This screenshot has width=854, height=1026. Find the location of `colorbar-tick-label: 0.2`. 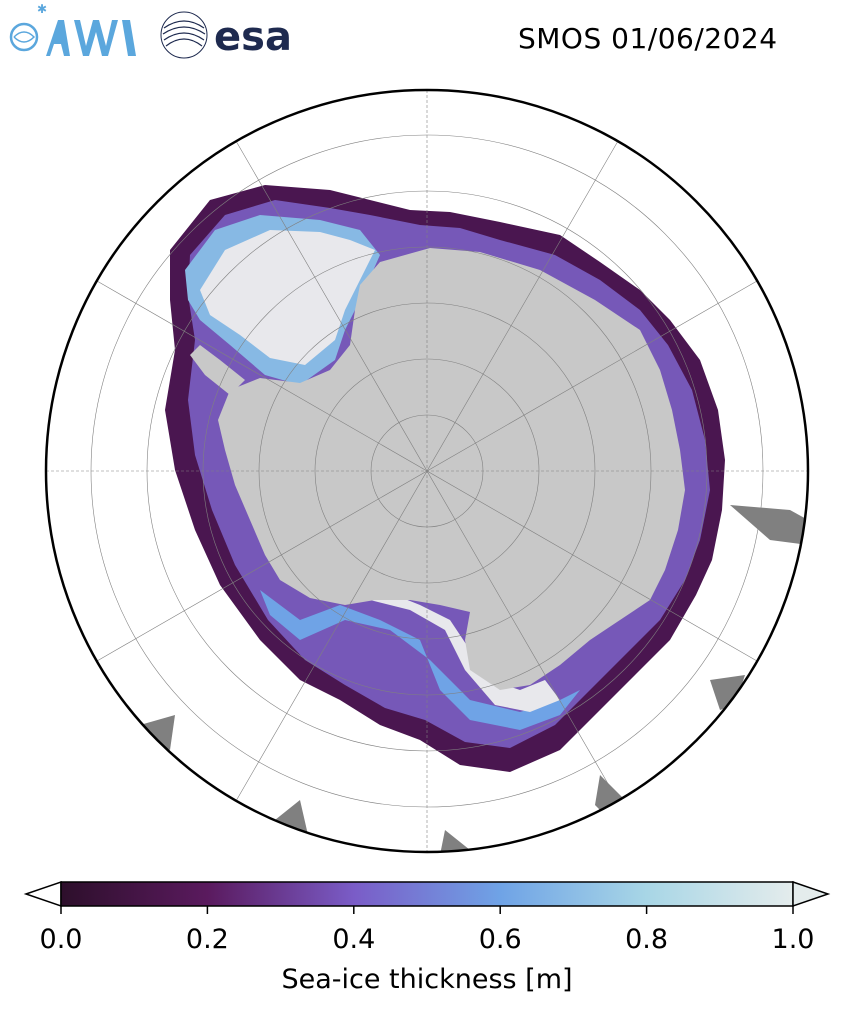

colorbar-tick-label: 0.2 is located at coordinates (207, 939).